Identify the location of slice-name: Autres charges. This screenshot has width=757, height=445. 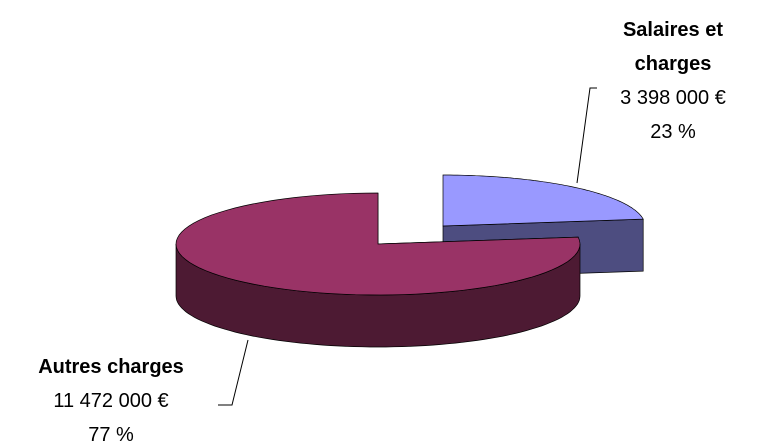
(111, 367).